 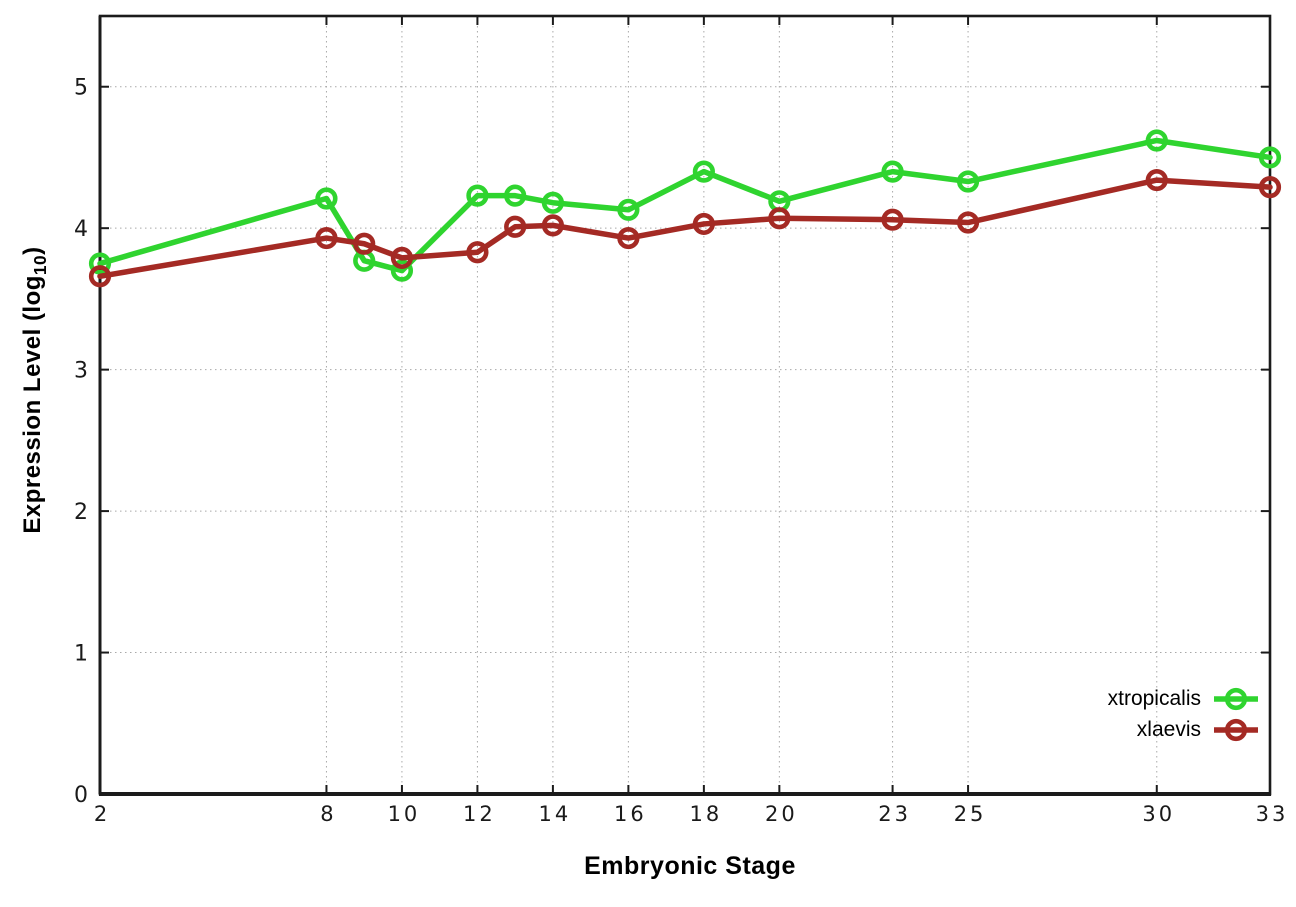 I want to click on x-tick-label: 2, so click(x=102, y=814).